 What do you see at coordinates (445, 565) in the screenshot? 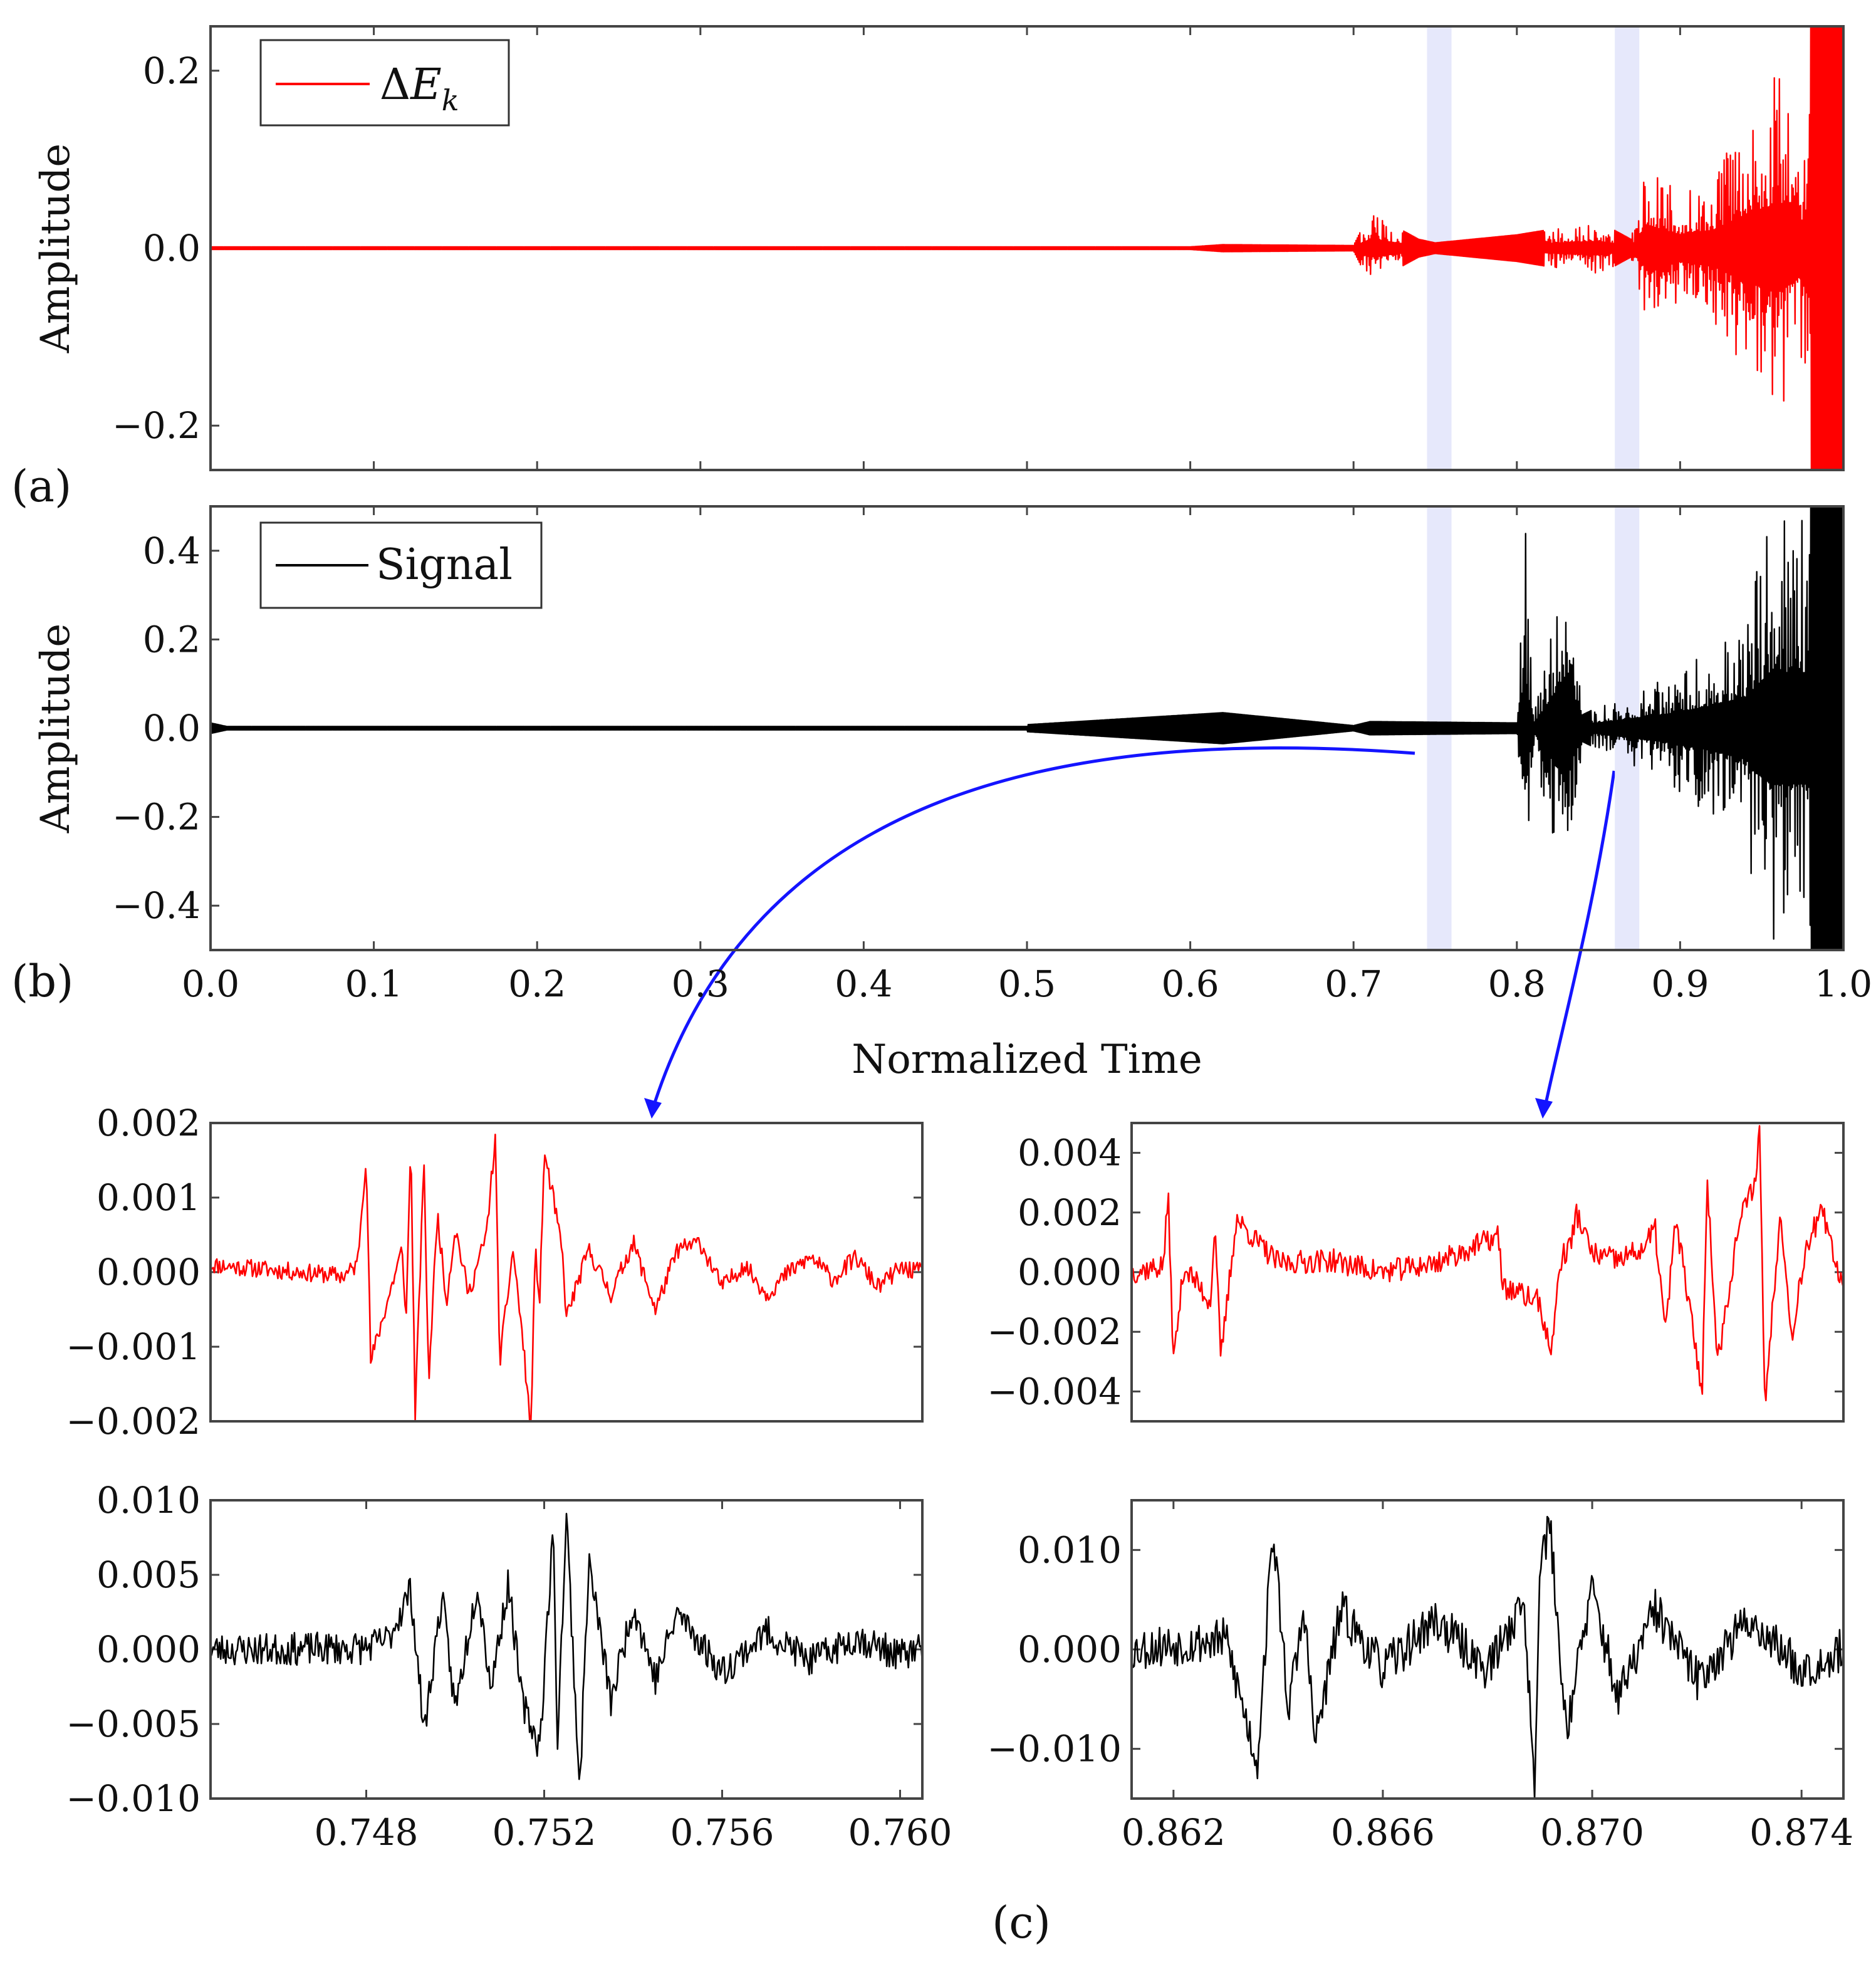
I see `panel-b-legend-label: Signal` at bounding box center [445, 565].